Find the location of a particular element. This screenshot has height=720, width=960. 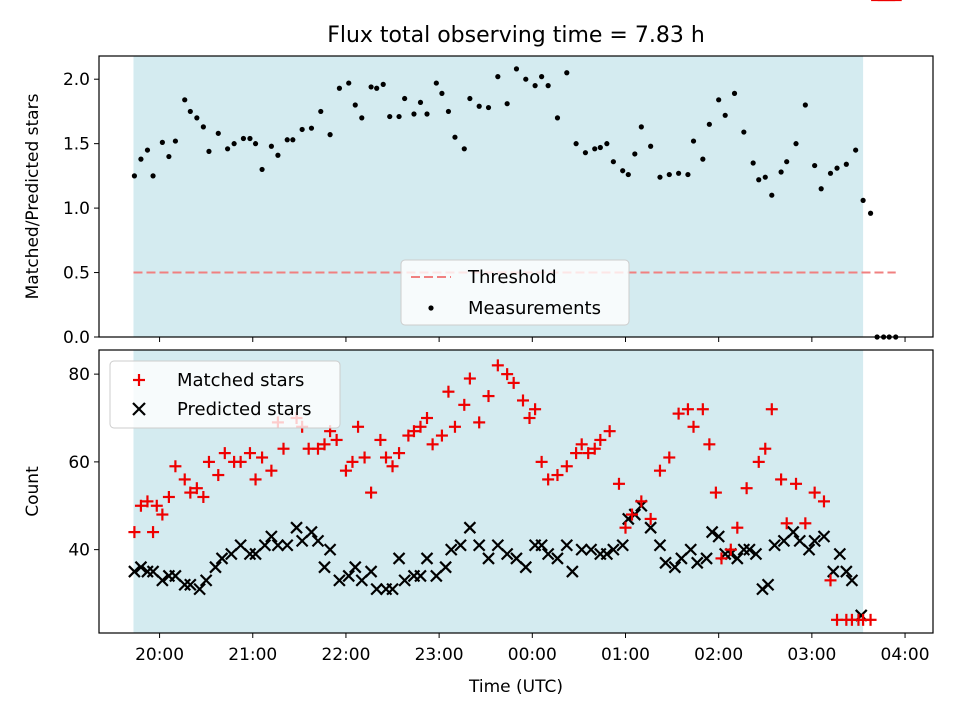

x-tick-label: 03:00 is located at coordinates (811, 655).